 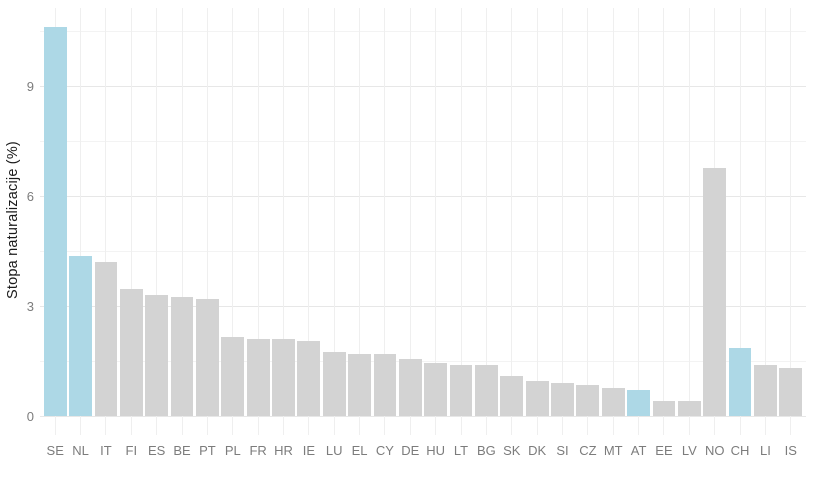 I want to click on x-tick-label-SI: SI, so click(x=562, y=450).